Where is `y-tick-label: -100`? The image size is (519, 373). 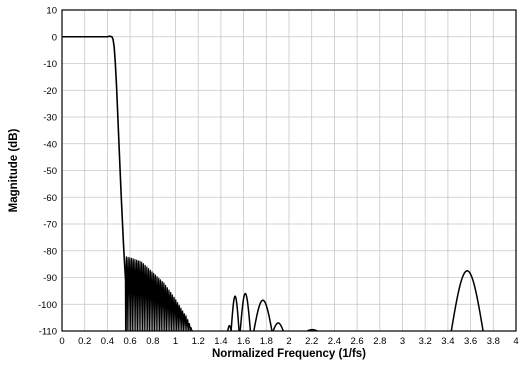 y-tick-label: -100 is located at coordinates (47, 305).